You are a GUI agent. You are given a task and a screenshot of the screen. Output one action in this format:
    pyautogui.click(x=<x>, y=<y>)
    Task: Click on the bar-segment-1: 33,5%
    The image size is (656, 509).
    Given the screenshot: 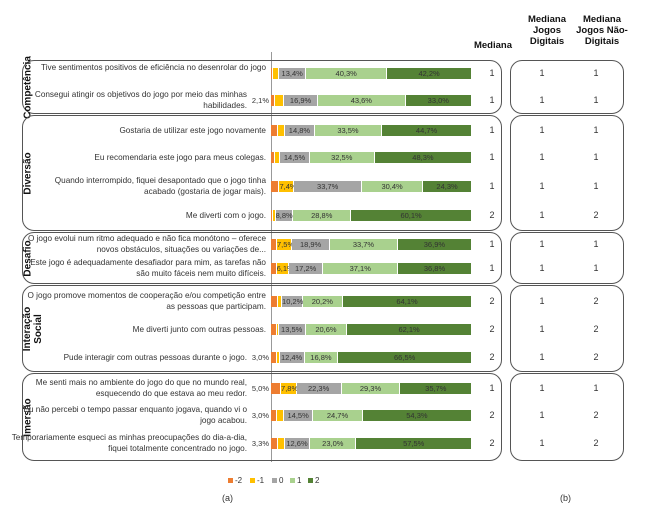 What is the action you would take?
    pyautogui.click(x=348, y=130)
    